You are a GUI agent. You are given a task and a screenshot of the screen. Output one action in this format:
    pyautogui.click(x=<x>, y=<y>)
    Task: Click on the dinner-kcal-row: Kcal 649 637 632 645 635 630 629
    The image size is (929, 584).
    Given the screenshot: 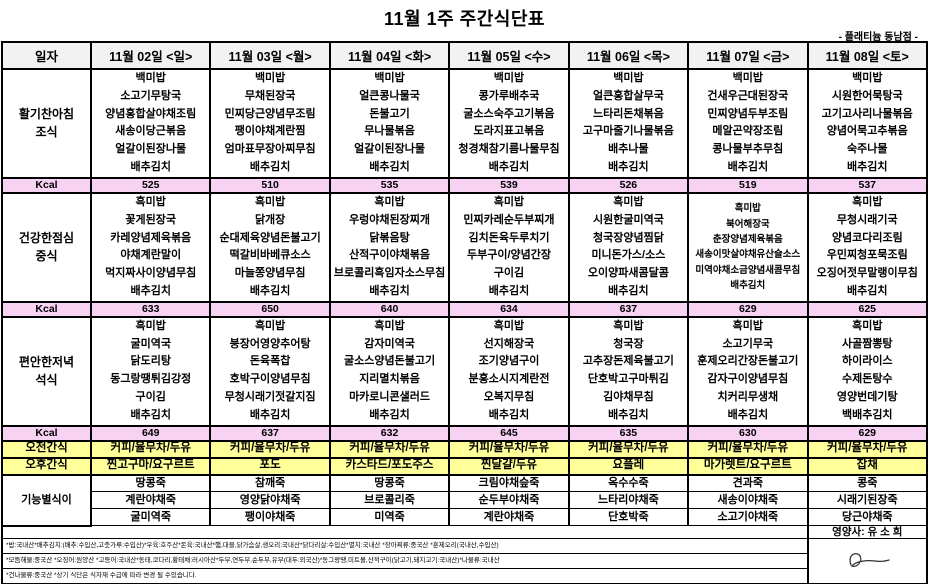 What is the action you would take?
    pyautogui.click(x=465, y=433)
    